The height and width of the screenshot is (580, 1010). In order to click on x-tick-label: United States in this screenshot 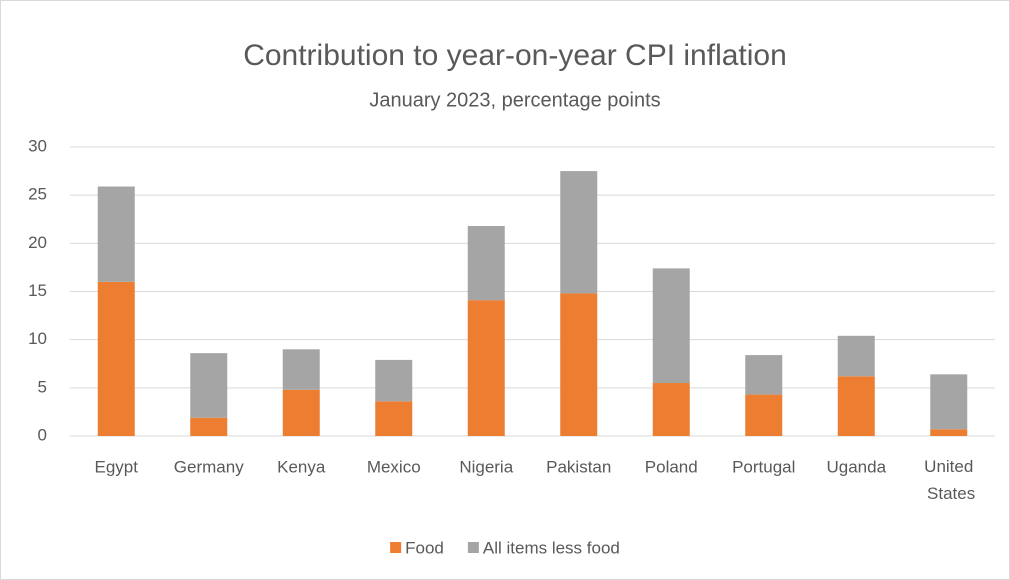, I will do `click(948, 480)`.